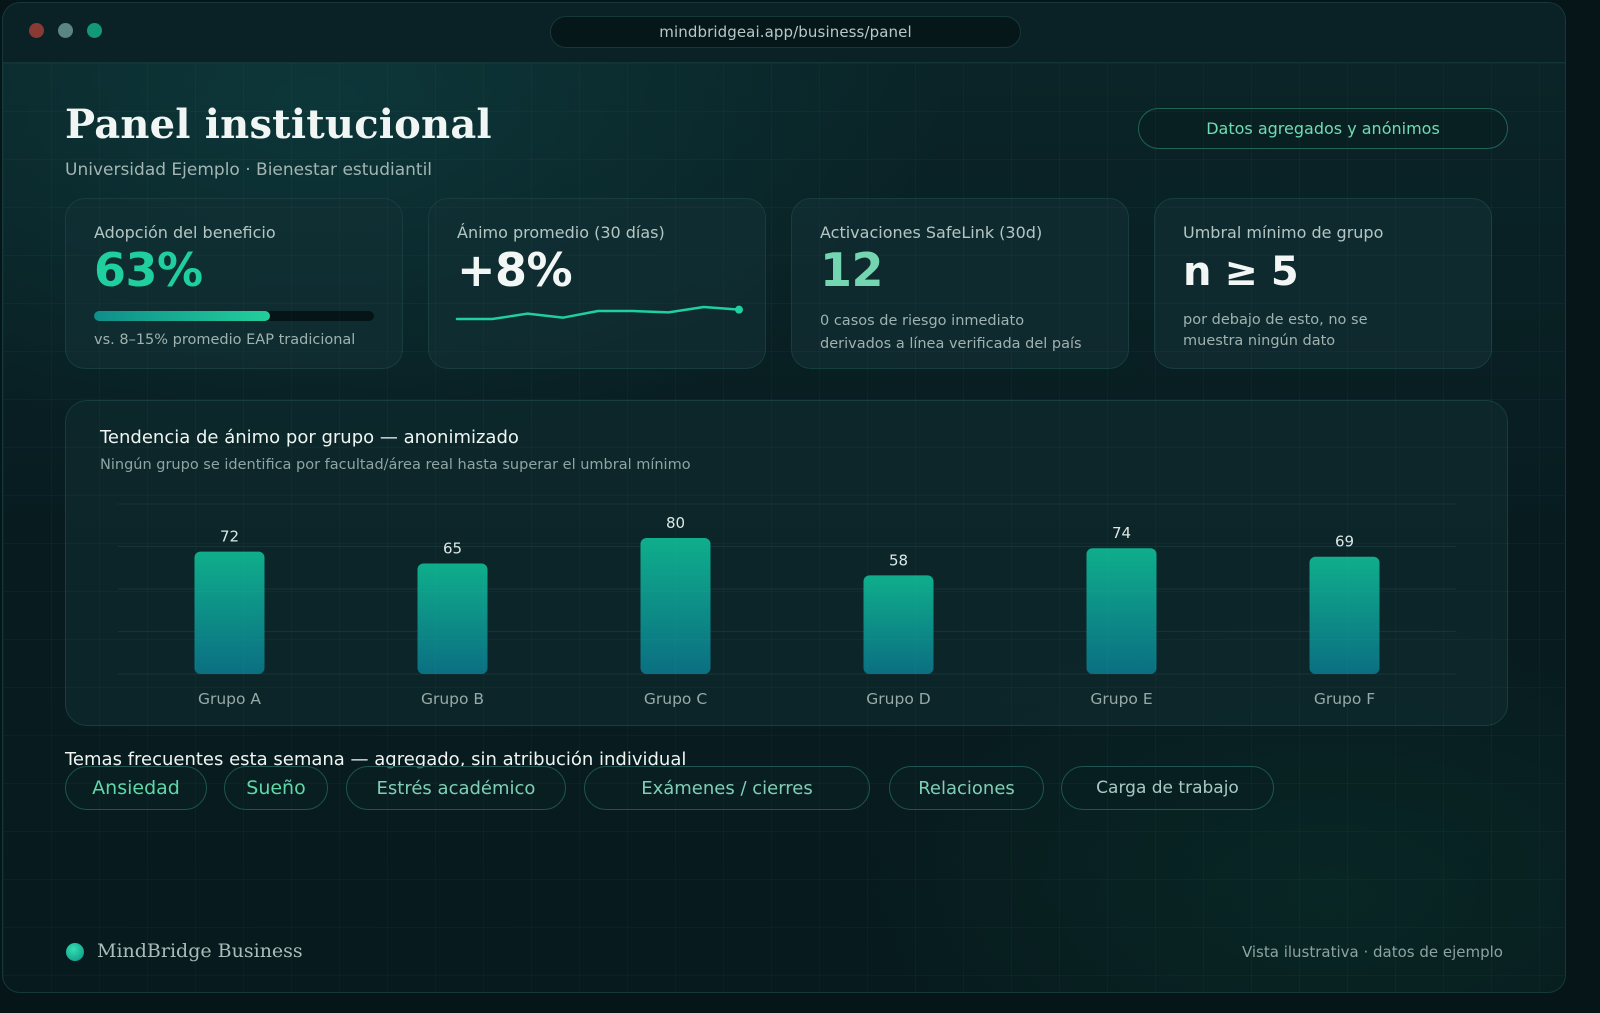 The height and width of the screenshot is (1013, 1600). What do you see at coordinates (452, 699) in the screenshot?
I see `chart-category-label: Grupo B` at bounding box center [452, 699].